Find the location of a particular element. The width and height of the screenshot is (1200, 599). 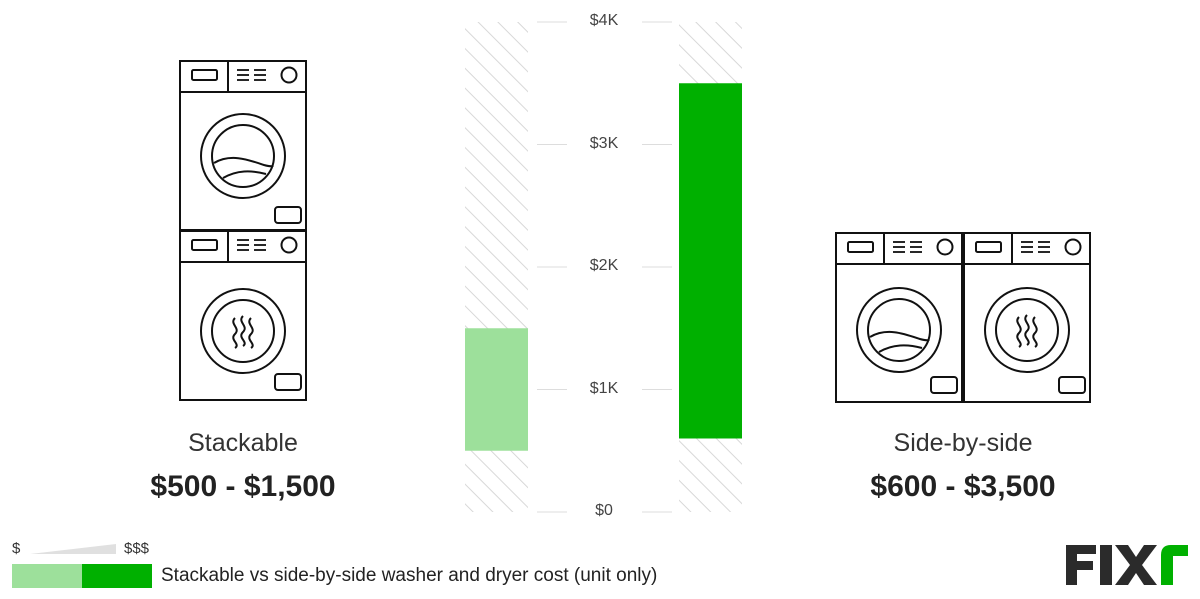

side-by-side-label: Side-by-side is located at coordinates (963, 443).